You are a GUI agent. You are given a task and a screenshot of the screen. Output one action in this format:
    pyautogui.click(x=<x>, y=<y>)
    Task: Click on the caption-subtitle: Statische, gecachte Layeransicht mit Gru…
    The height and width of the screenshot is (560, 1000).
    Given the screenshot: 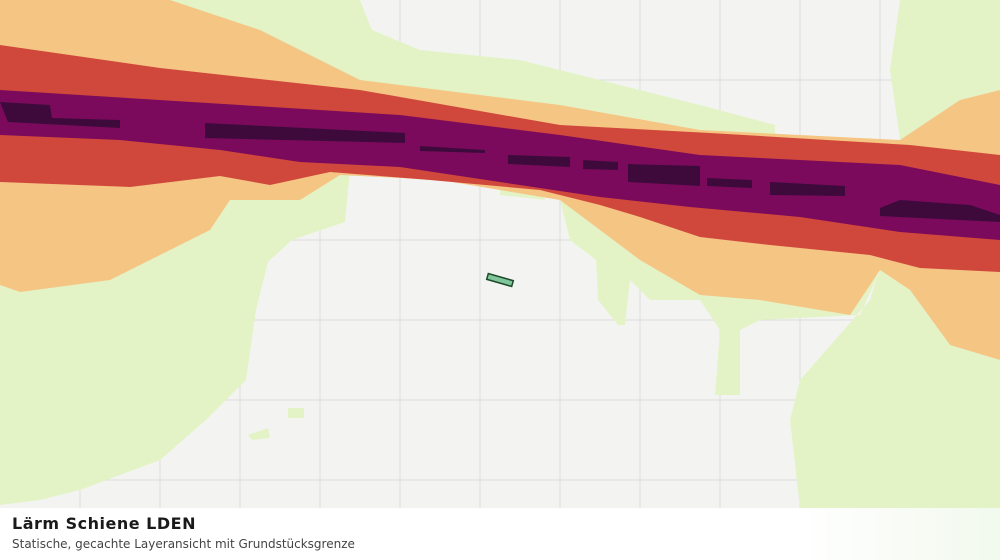 What is the action you would take?
    pyautogui.click(x=183, y=544)
    